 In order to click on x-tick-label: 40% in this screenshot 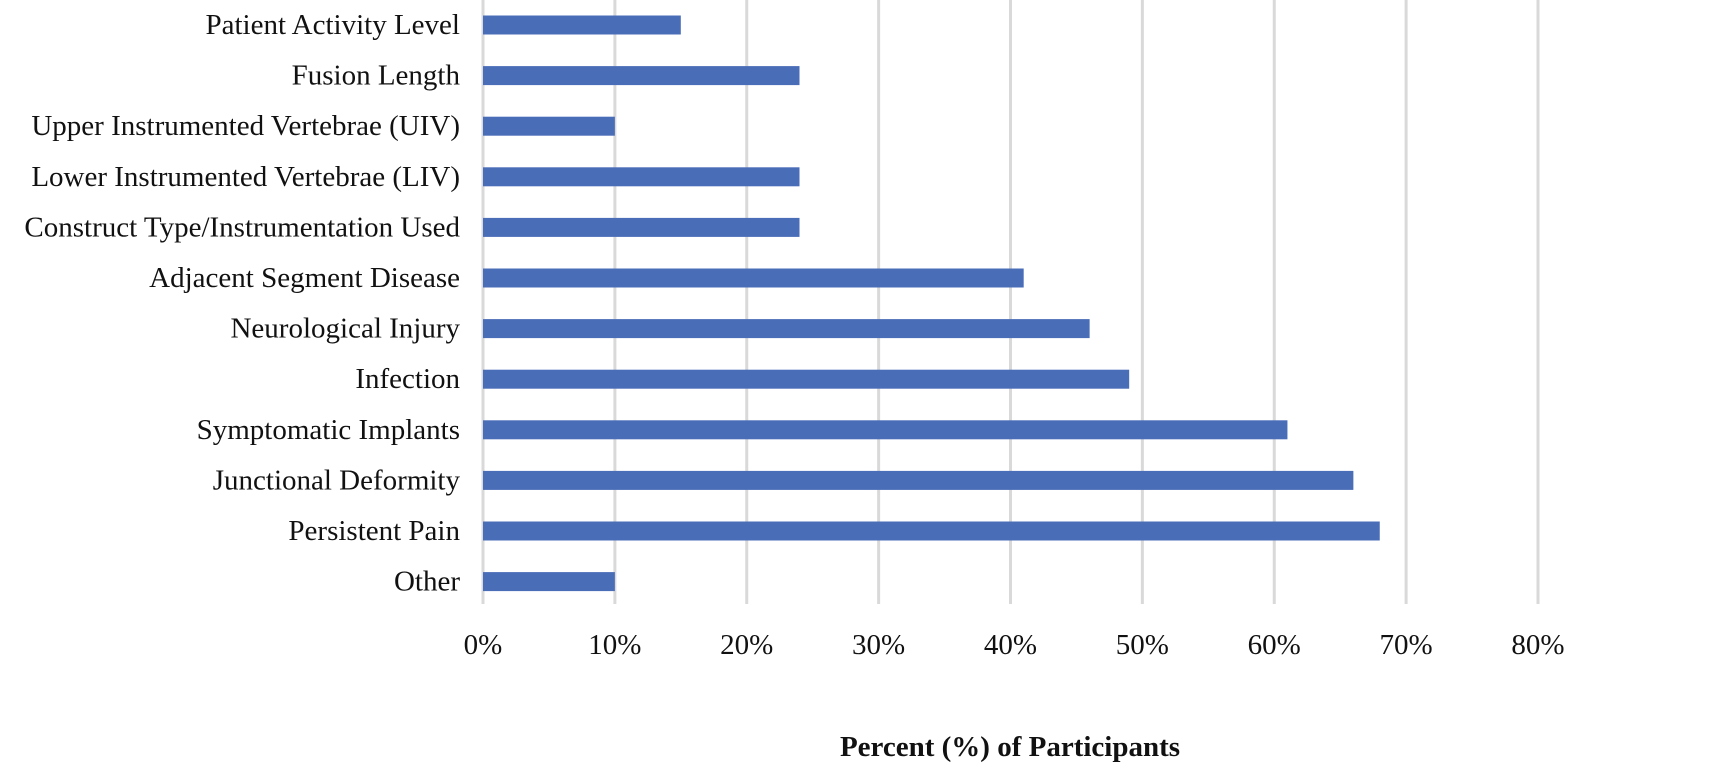, I will do `click(1010, 645)`.